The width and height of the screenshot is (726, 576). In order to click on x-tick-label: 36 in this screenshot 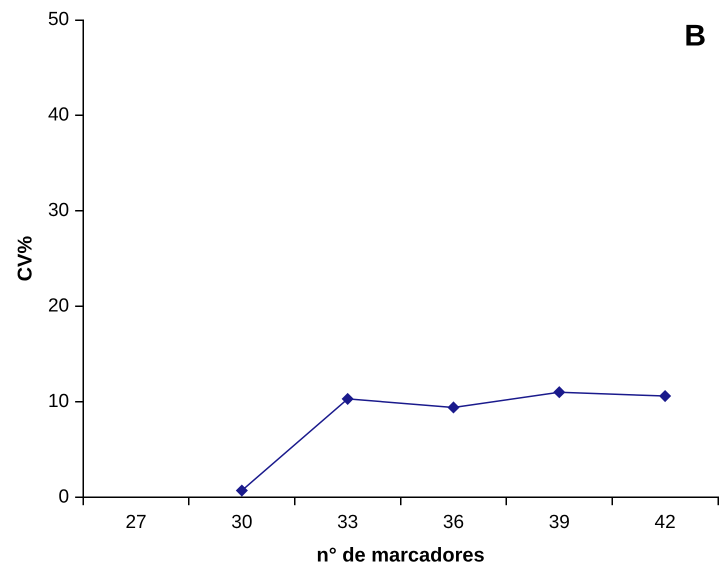, I will do `click(453, 522)`.